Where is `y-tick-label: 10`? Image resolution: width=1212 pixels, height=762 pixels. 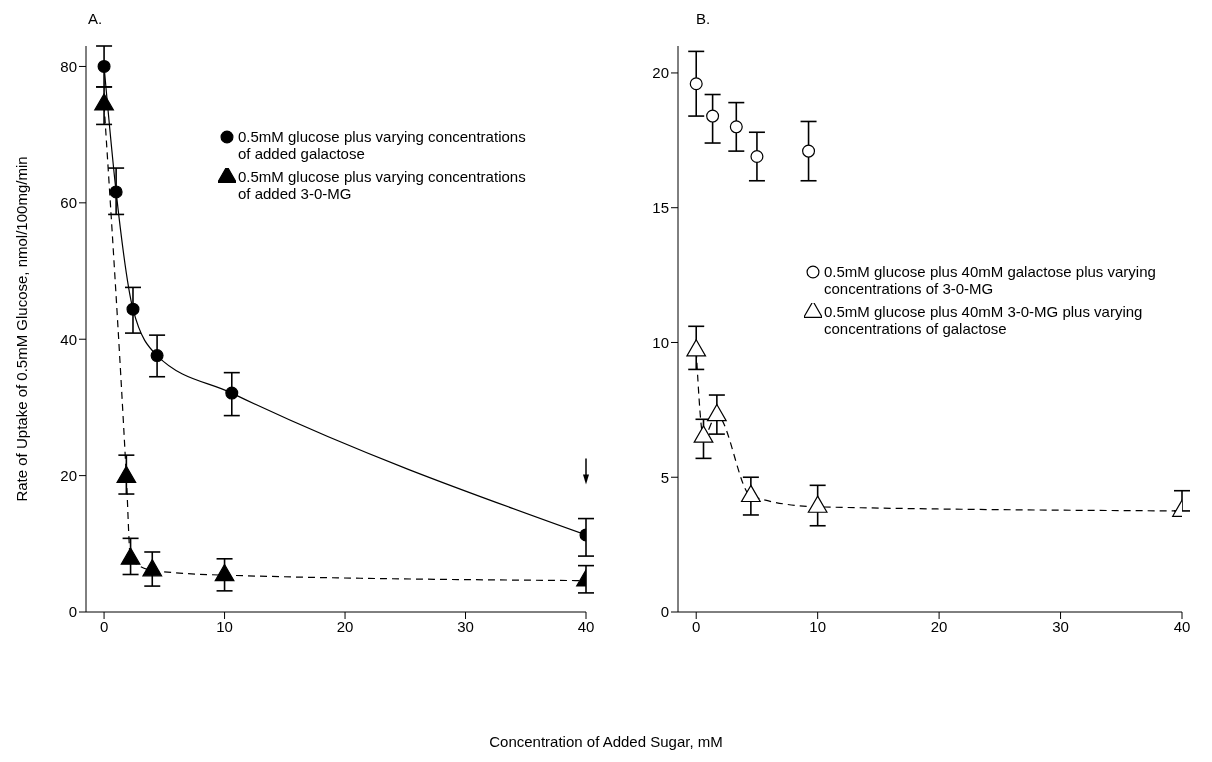
y-tick-label: 10 is located at coordinates (660, 342).